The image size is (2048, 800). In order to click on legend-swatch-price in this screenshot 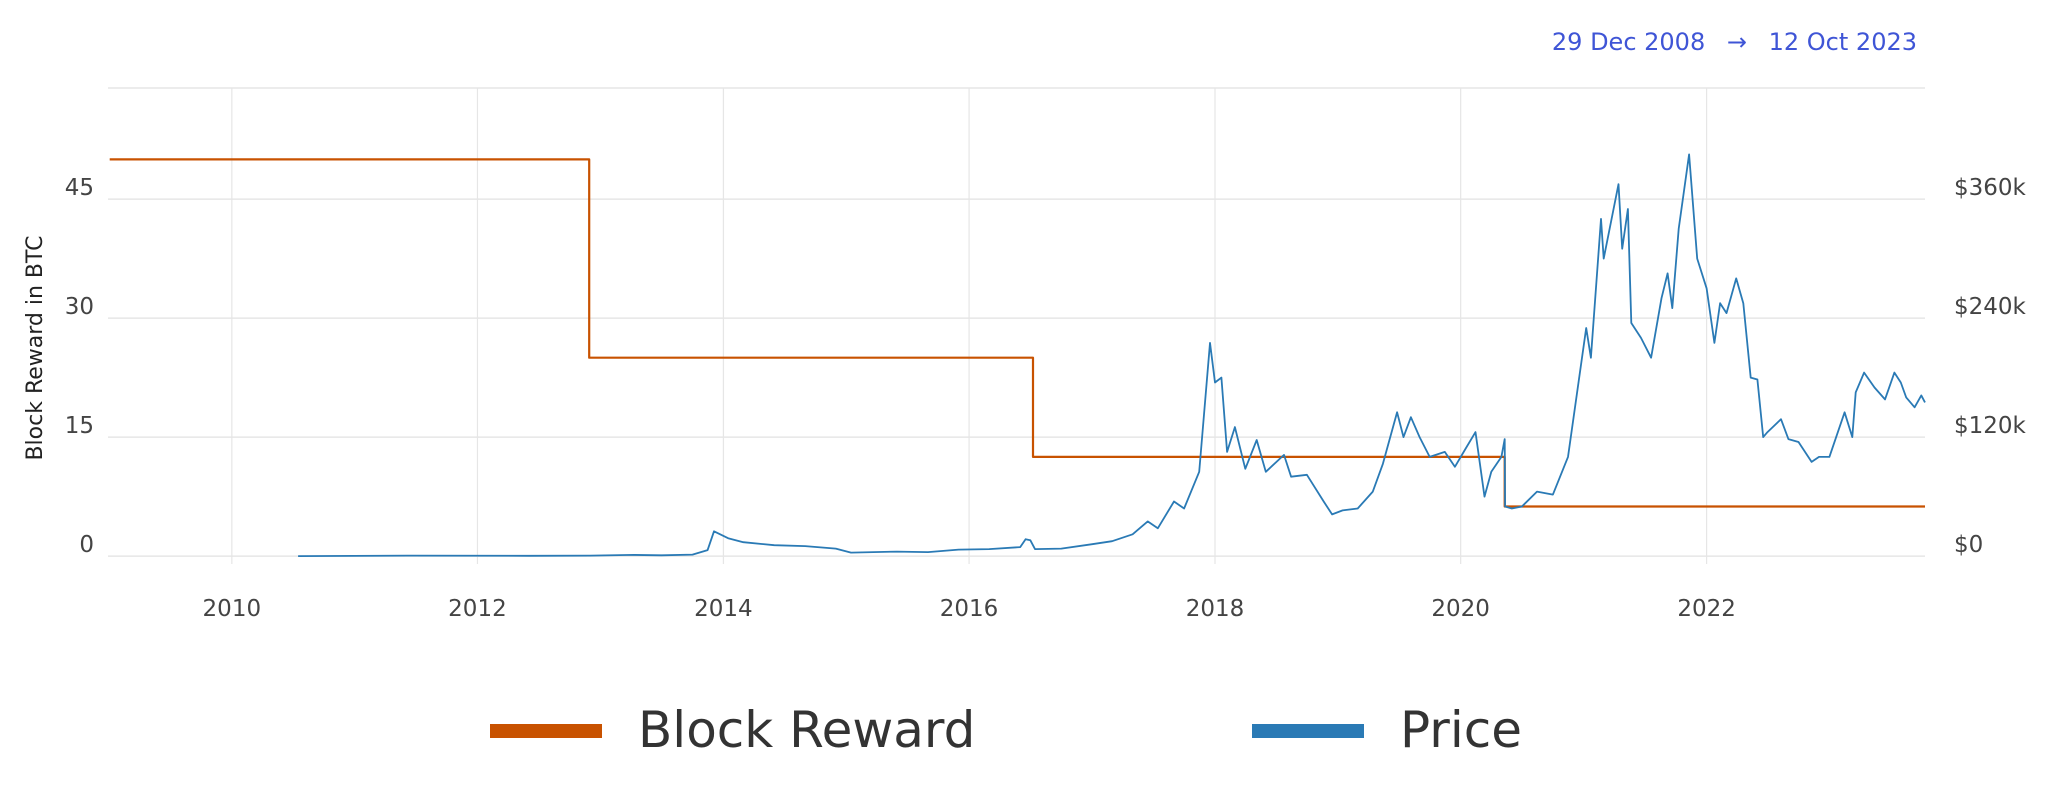, I will do `click(1308, 731)`.